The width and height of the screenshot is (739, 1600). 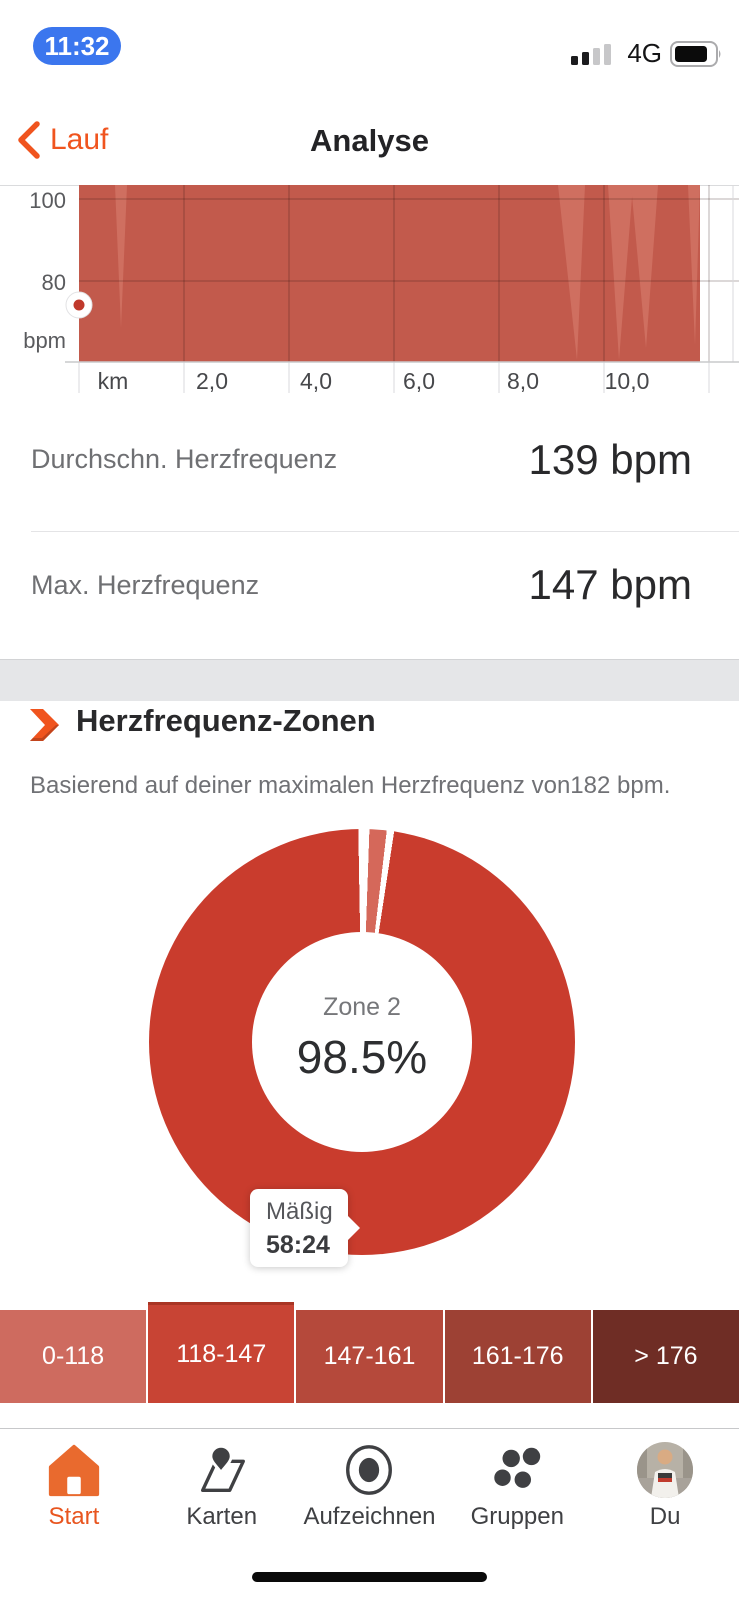 What do you see at coordinates (419, 381) in the screenshot?
I see `x-tick-6: 6,0` at bounding box center [419, 381].